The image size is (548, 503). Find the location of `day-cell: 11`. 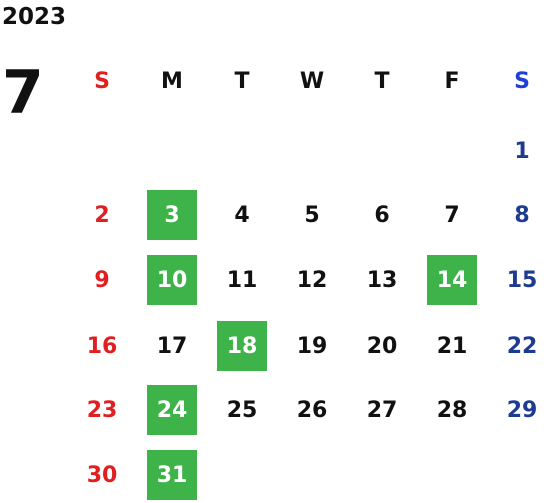

day-cell: 11 is located at coordinates (242, 280).